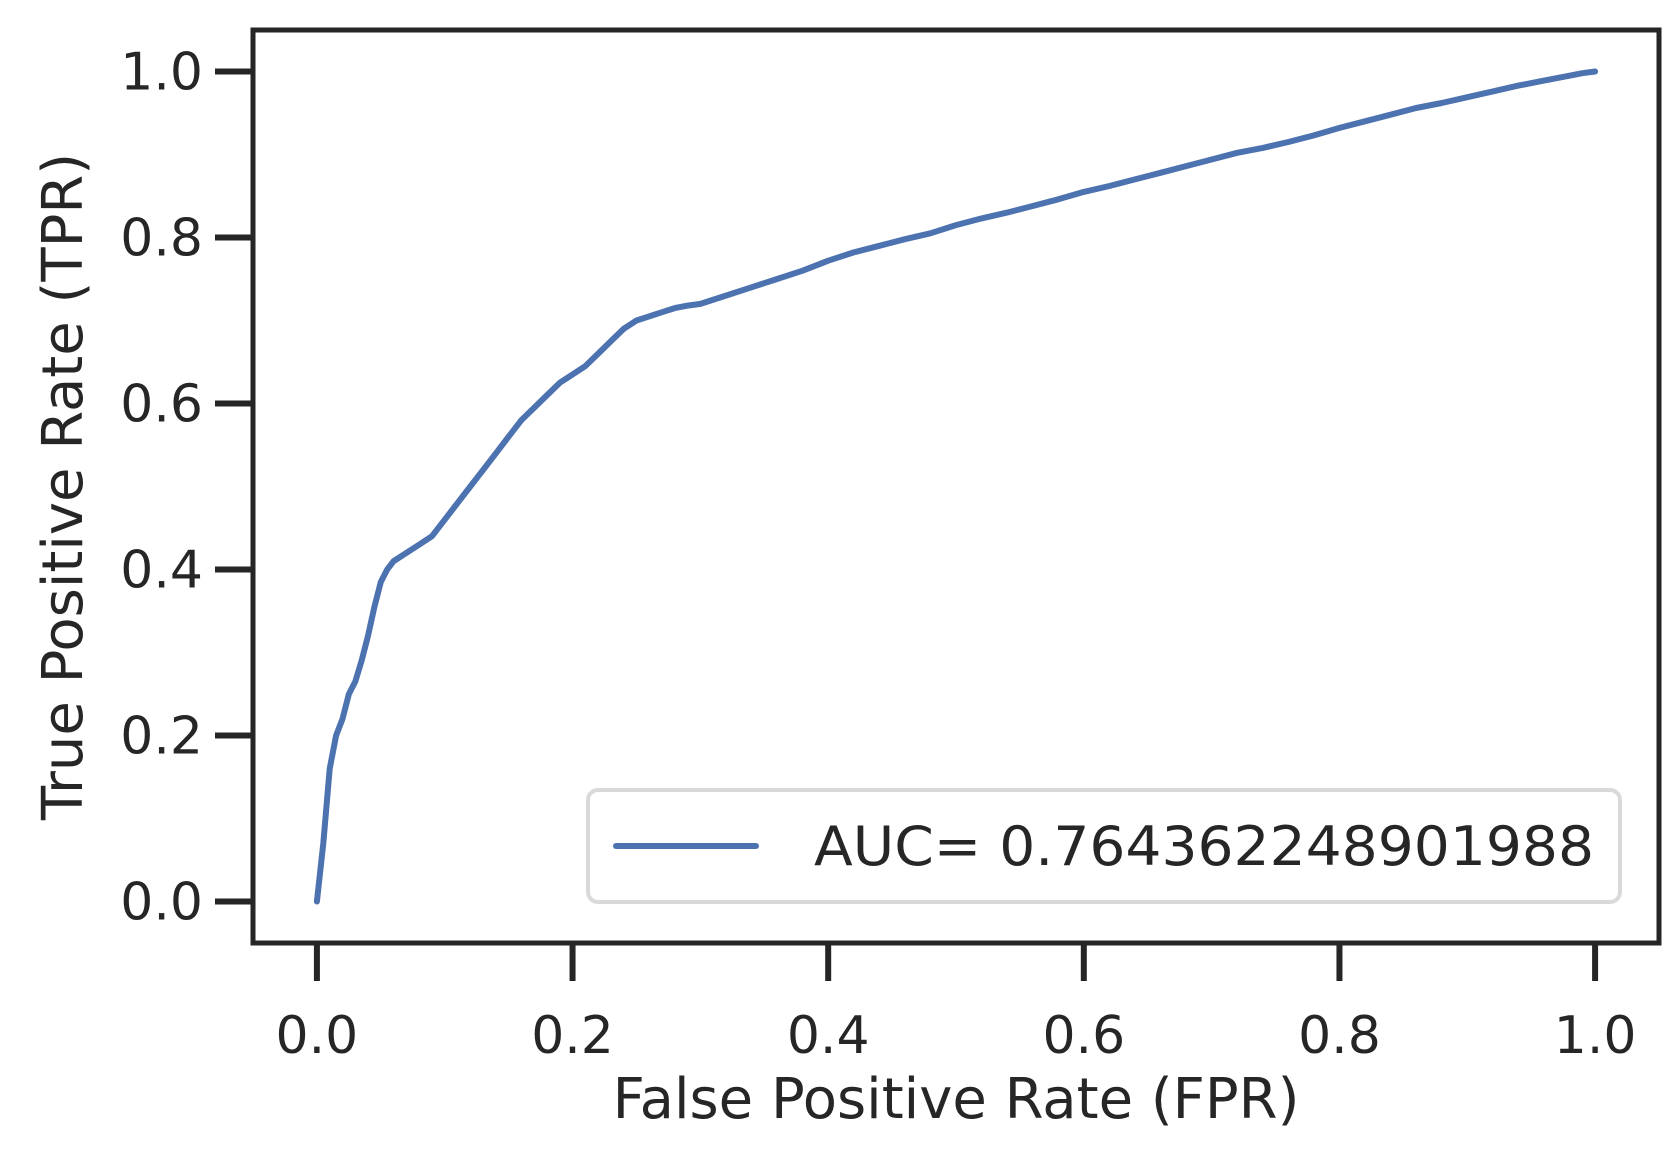  Describe the element at coordinates (1204, 846) in the screenshot. I see `legend-label: AUC= 0.764362248901988` at that location.